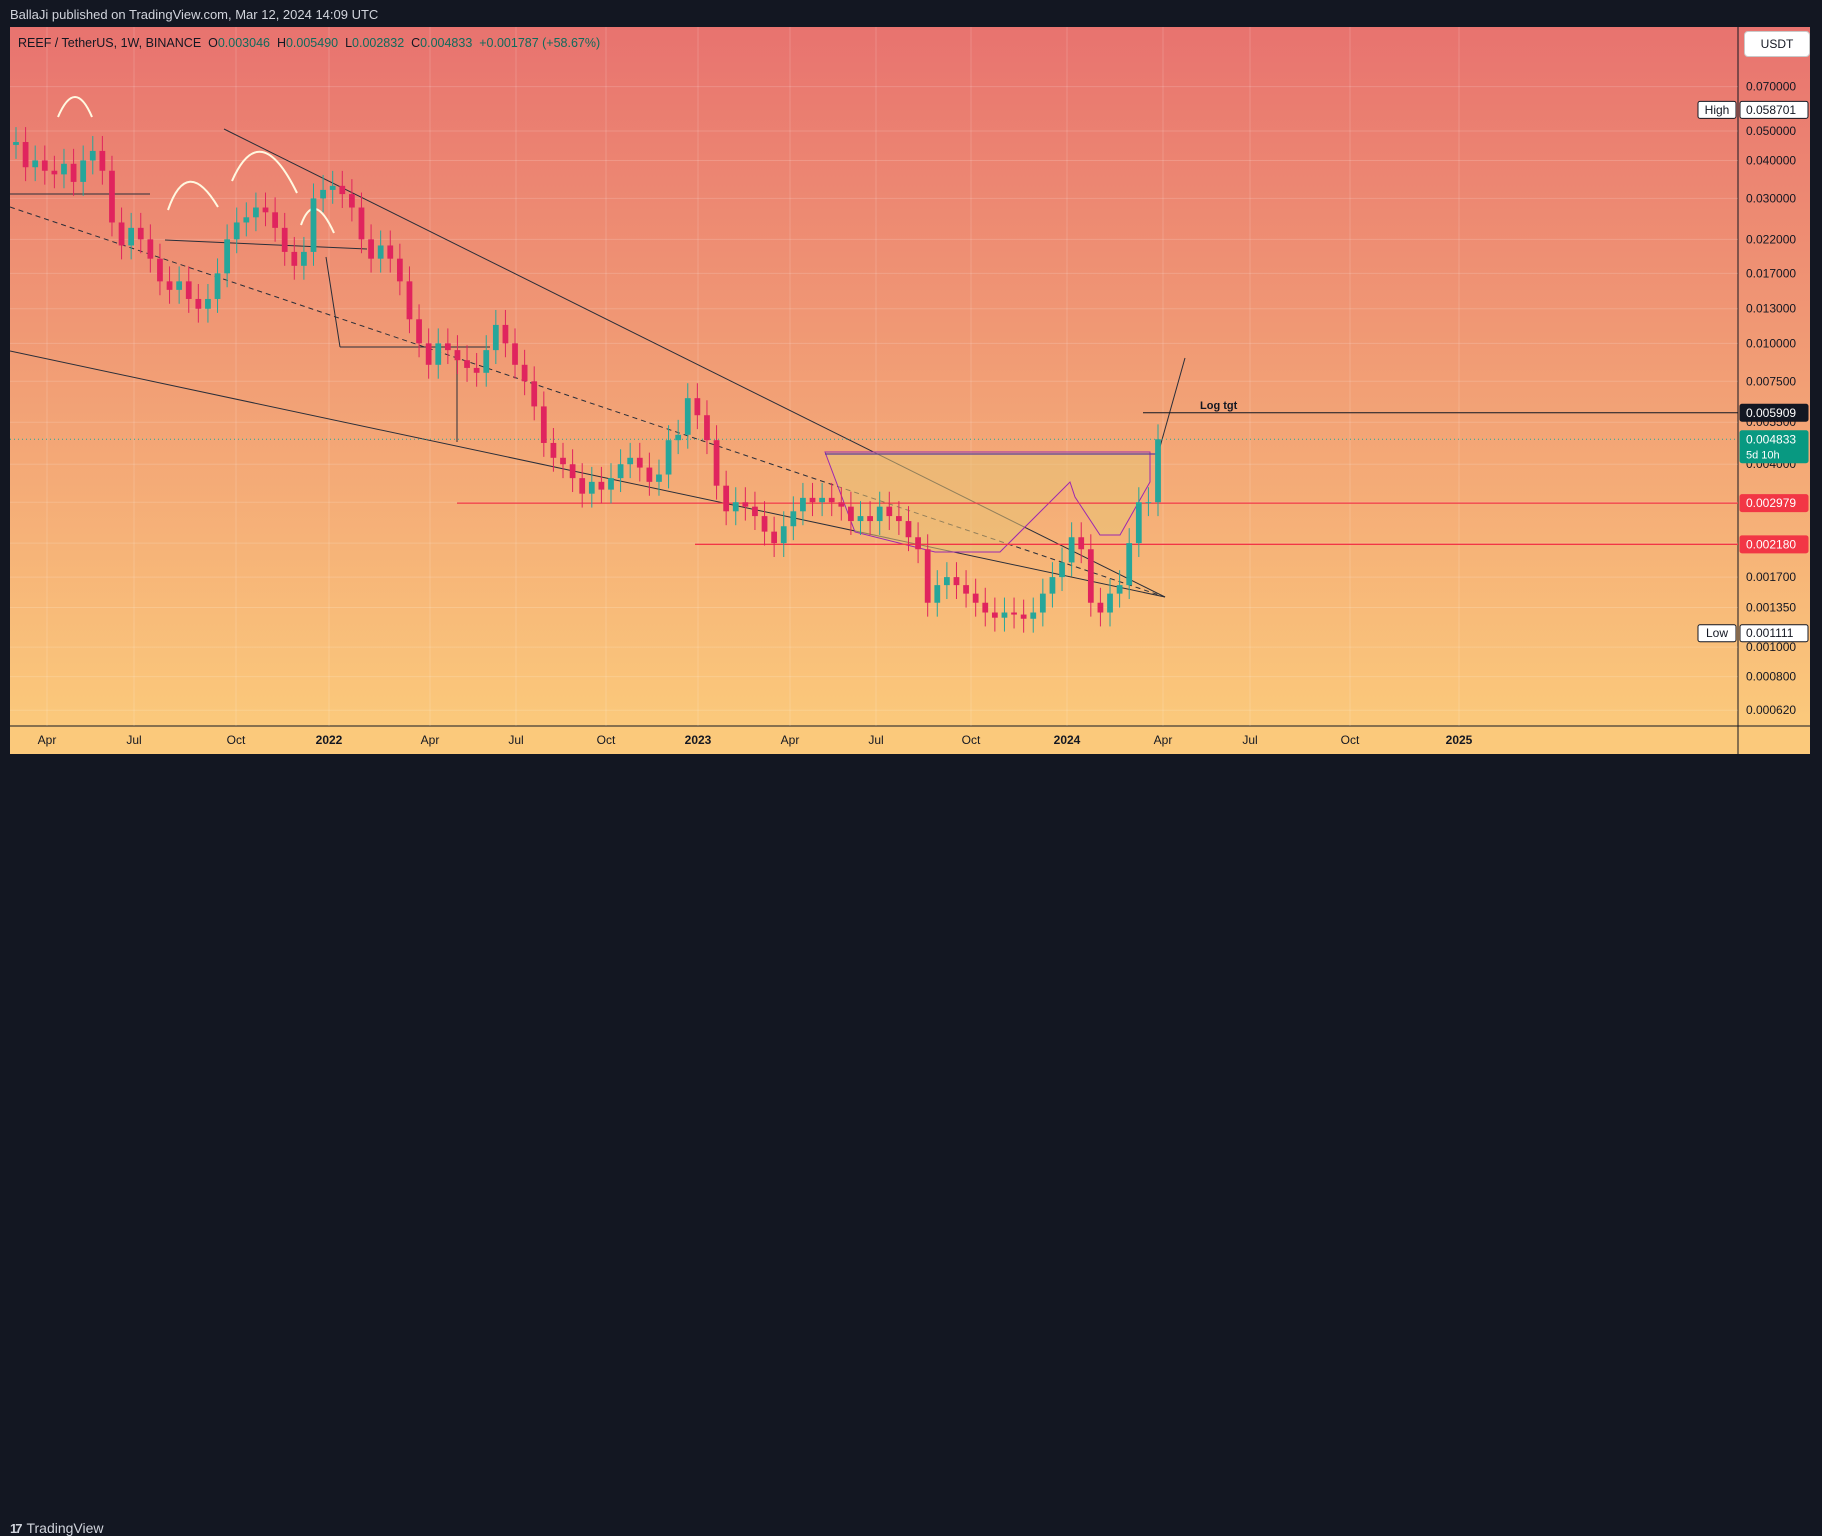  Describe the element at coordinates (1771, 544) in the screenshot. I see `price-label-value: 0.002180` at that location.